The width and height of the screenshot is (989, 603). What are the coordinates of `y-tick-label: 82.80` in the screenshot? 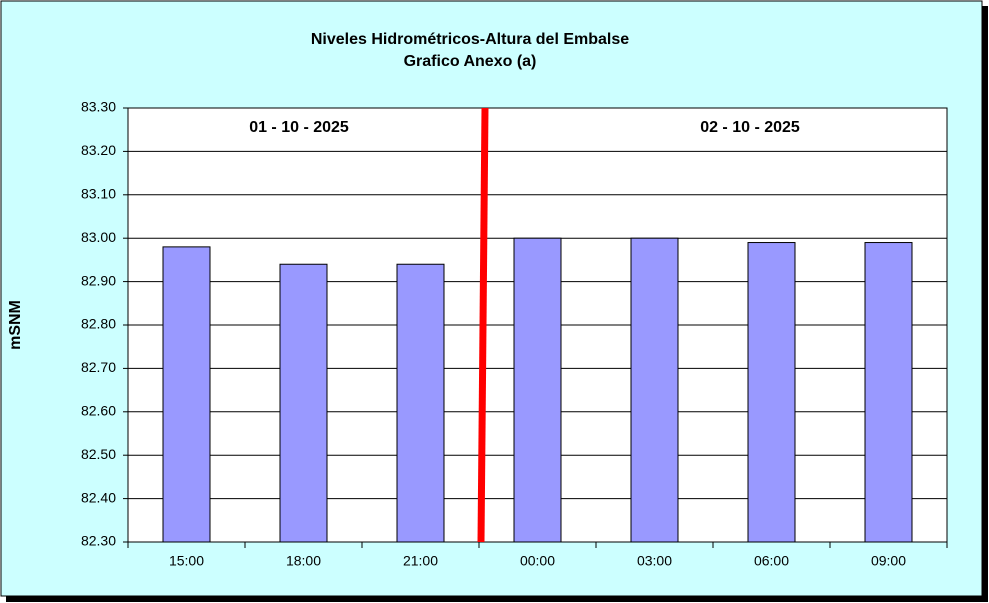 It's located at (98, 324).